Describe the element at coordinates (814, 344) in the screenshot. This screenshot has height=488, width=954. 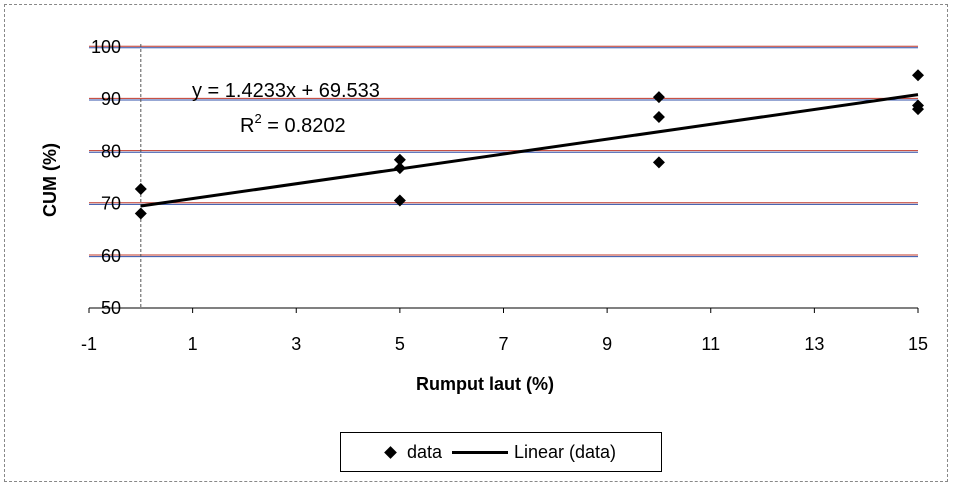
I see `x-tick-label-13: 13` at that location.